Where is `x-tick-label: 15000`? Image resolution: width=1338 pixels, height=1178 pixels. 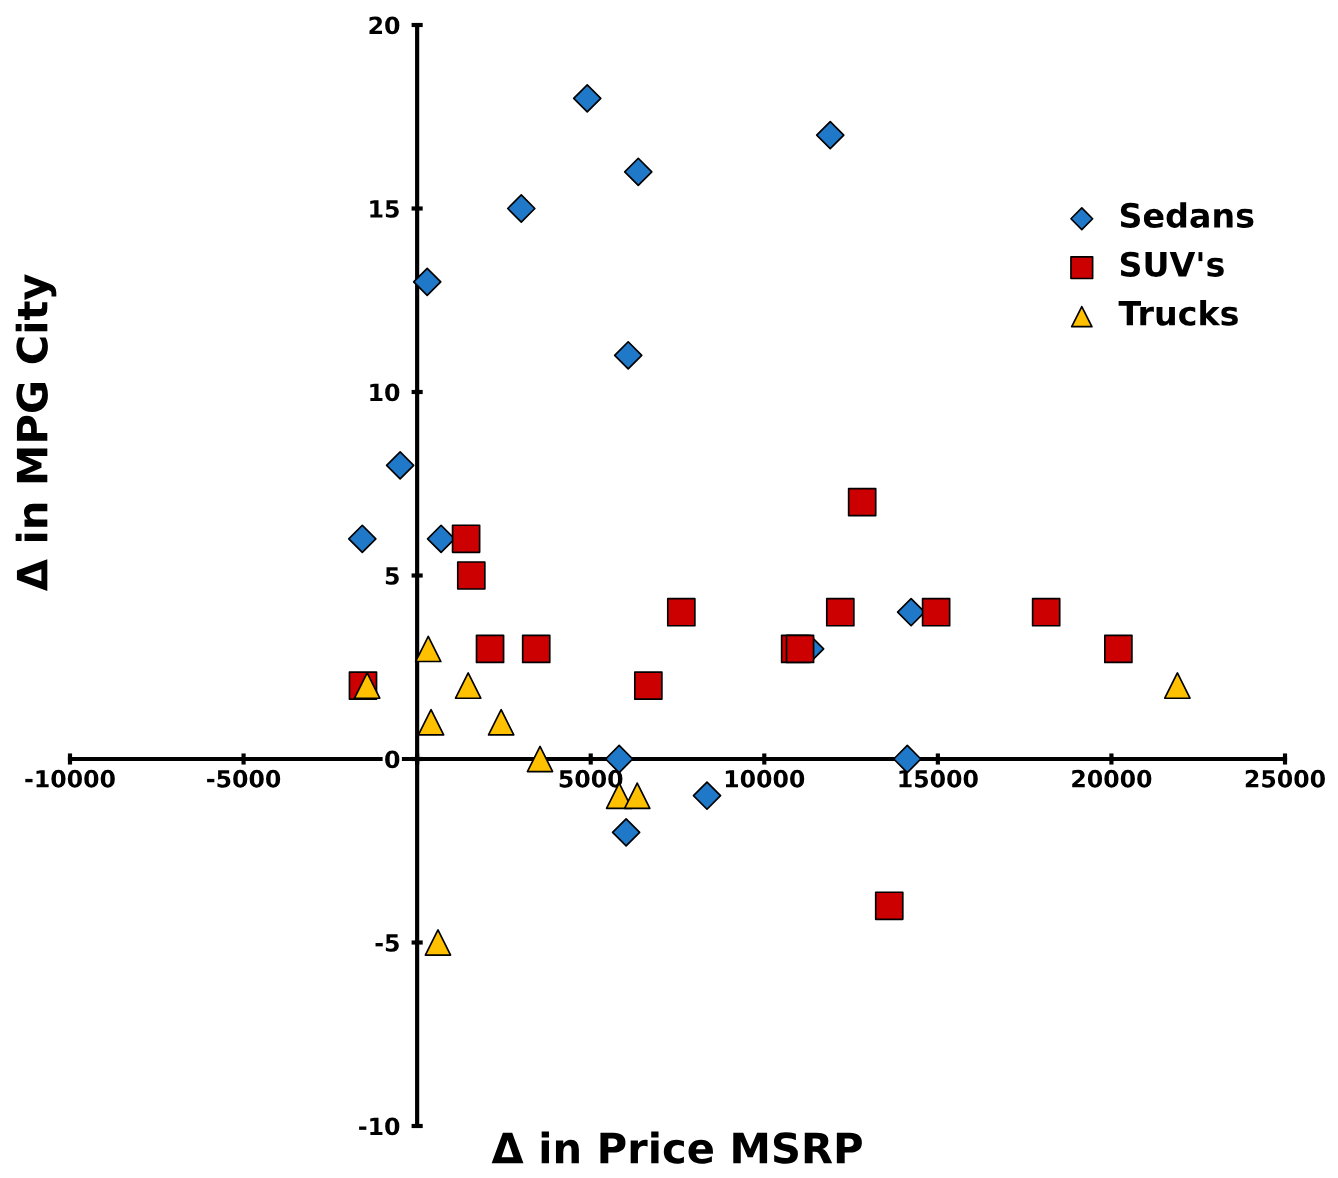
x-tick-label: 15000 is located at coordinates (938, 778).